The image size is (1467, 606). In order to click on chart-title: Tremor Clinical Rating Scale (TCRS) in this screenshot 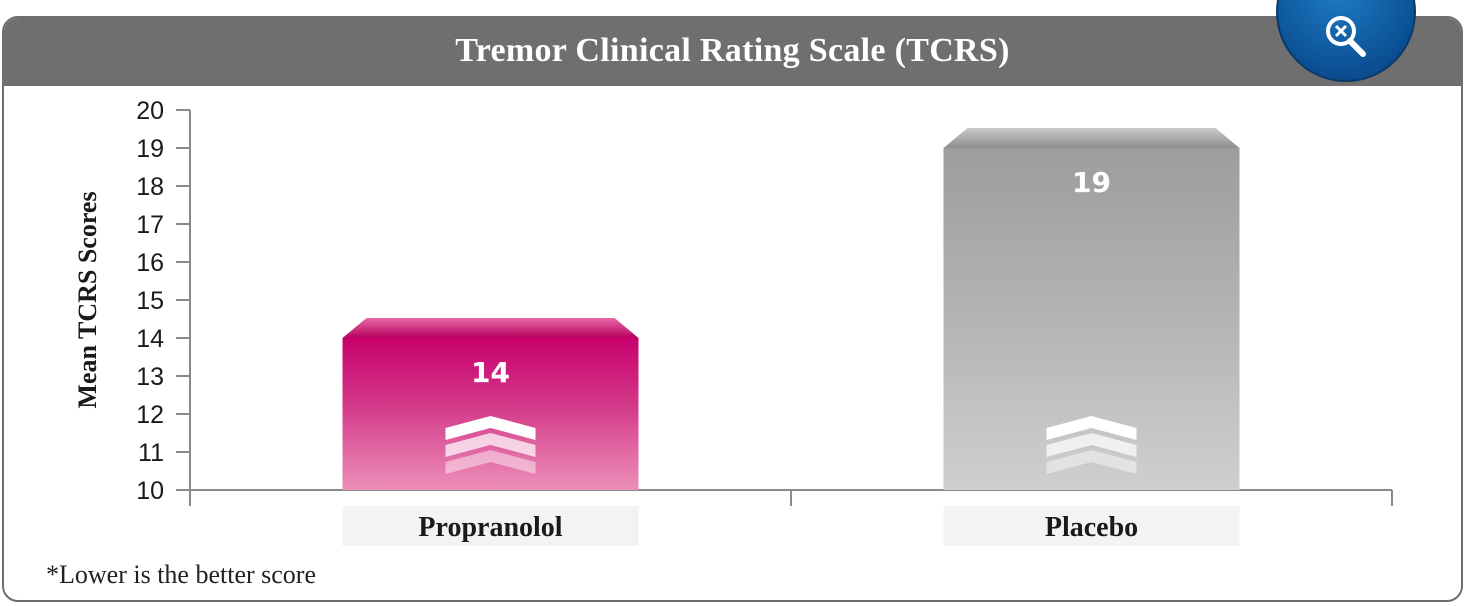, I will do `click(732, 50)`.